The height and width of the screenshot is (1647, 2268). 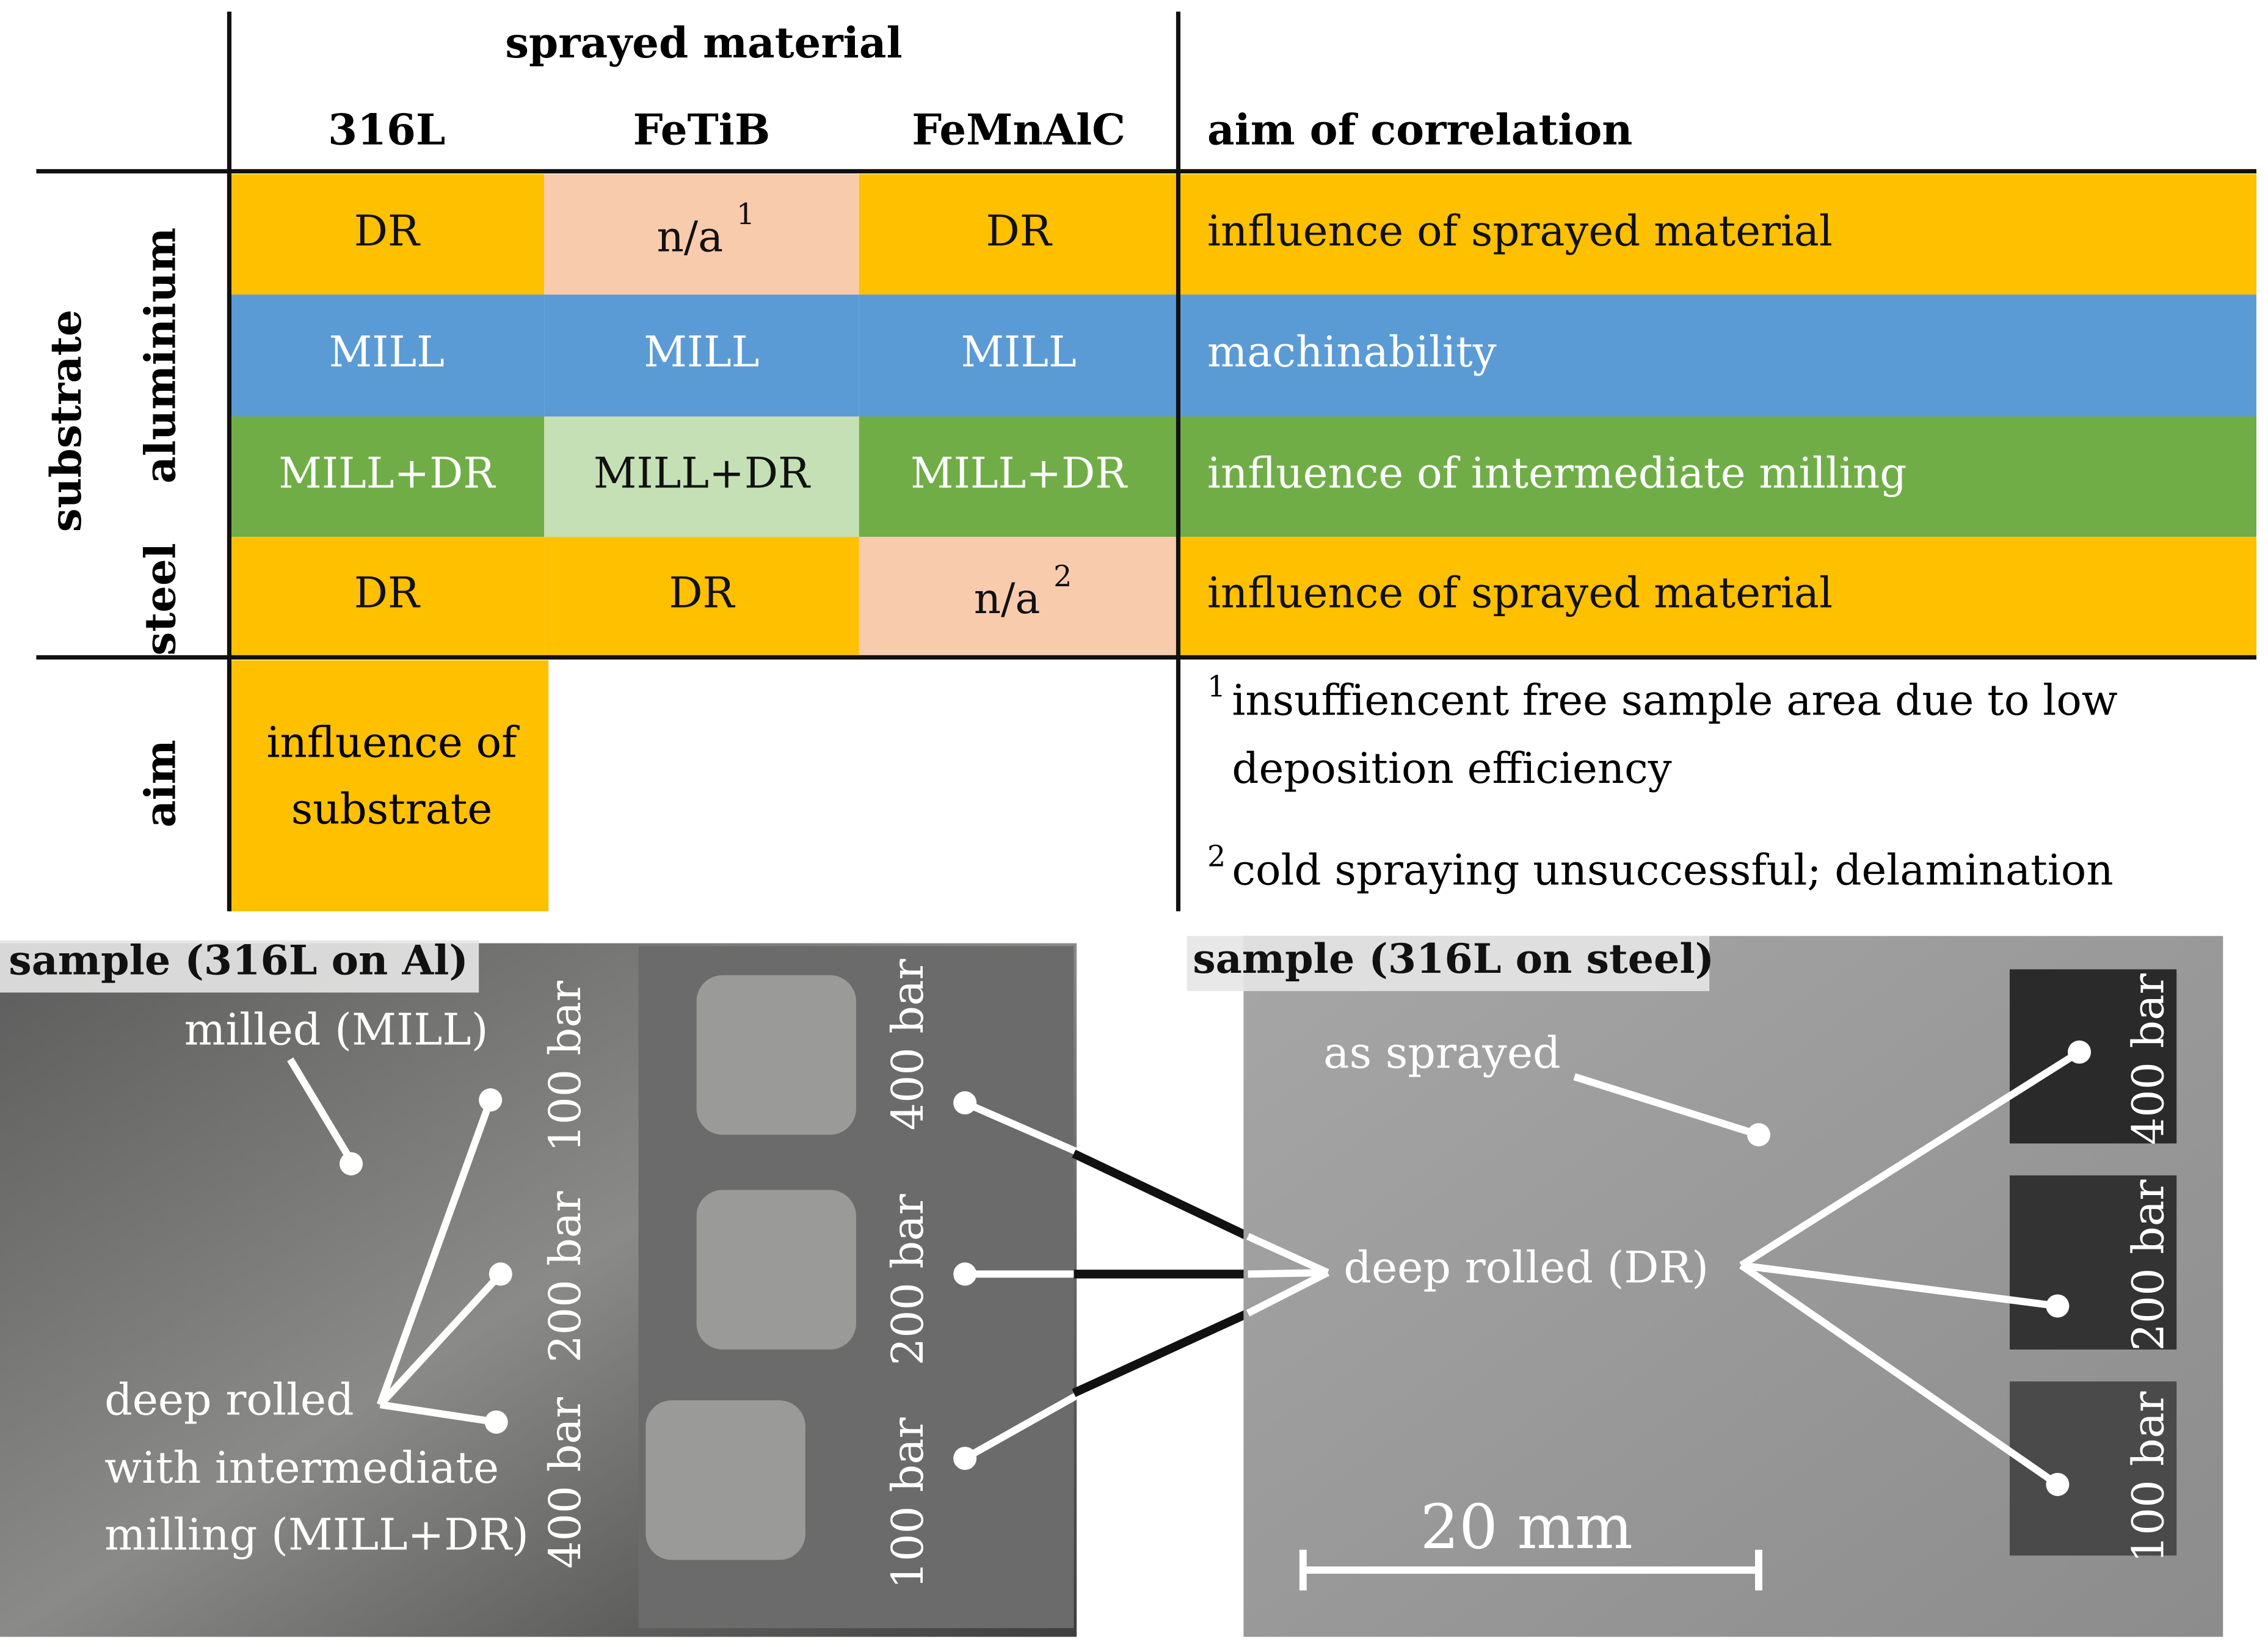 I want to click on header: sprayed material, so click(x=704, y=43).